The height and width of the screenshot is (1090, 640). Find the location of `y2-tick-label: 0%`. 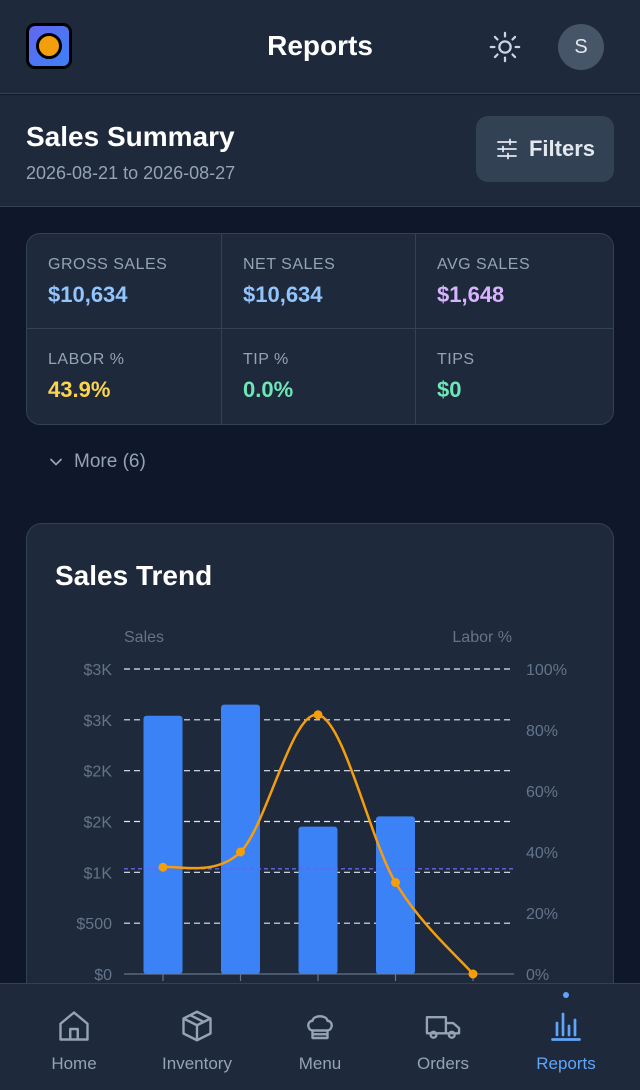

y2-tick-label: 0% is located at coordinates (537, 975).